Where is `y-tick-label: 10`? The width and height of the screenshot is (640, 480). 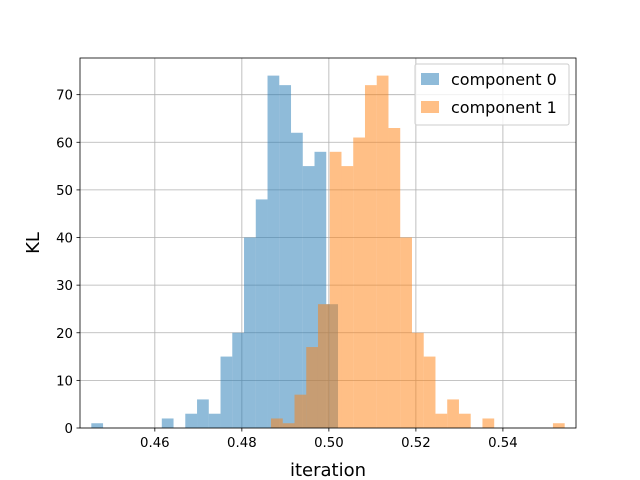
y-tick-label: 10 is located at coordinates (64, 381).